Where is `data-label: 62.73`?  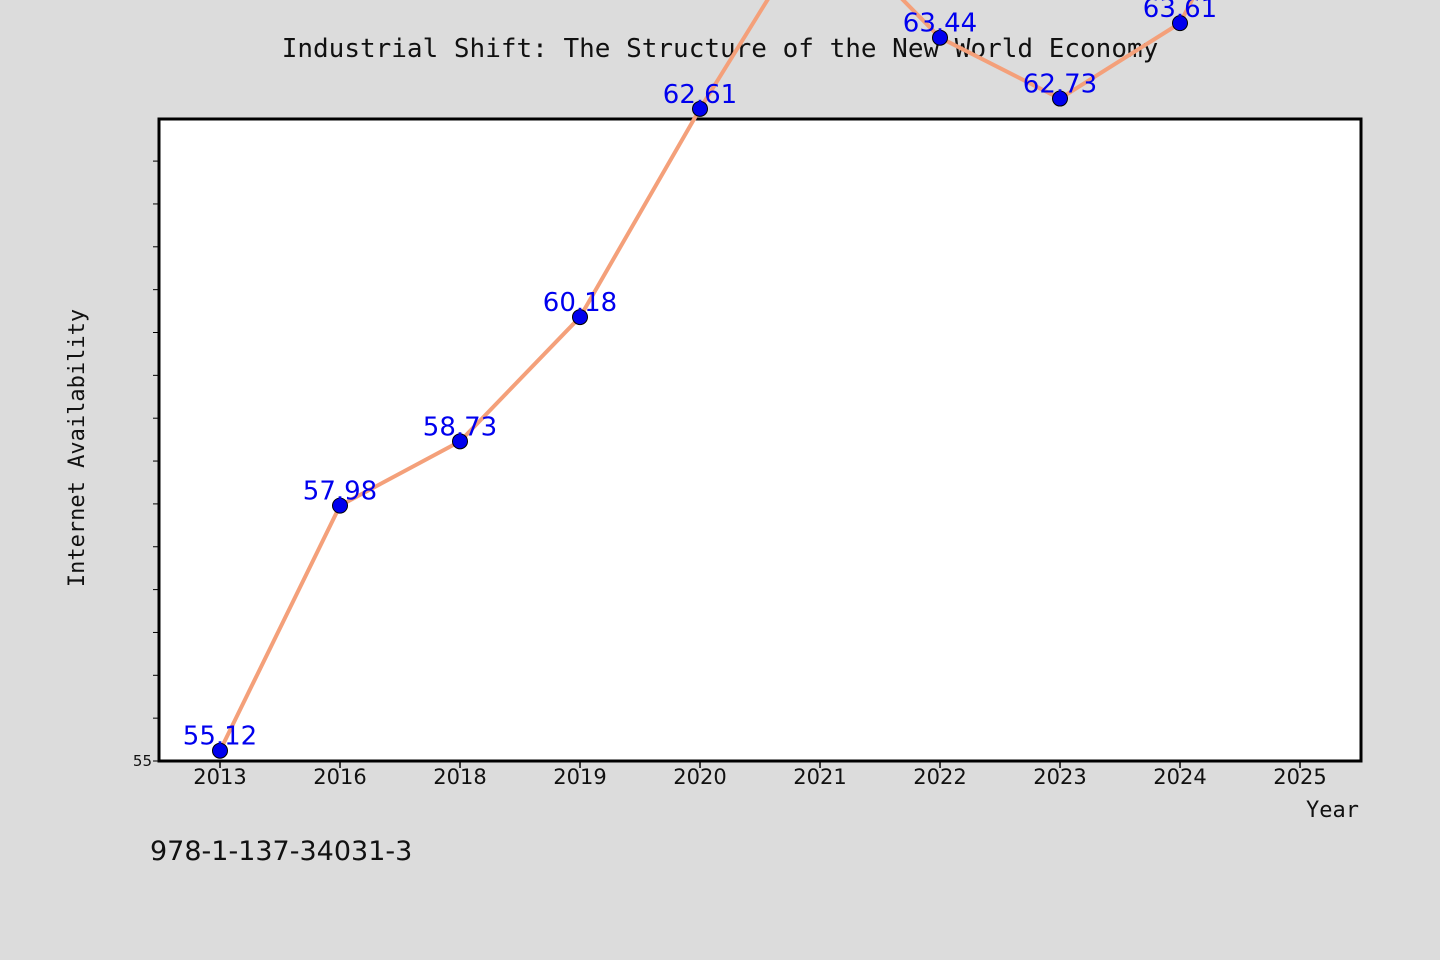
data-label: 62.73 is located at coordinates (1060, 85).